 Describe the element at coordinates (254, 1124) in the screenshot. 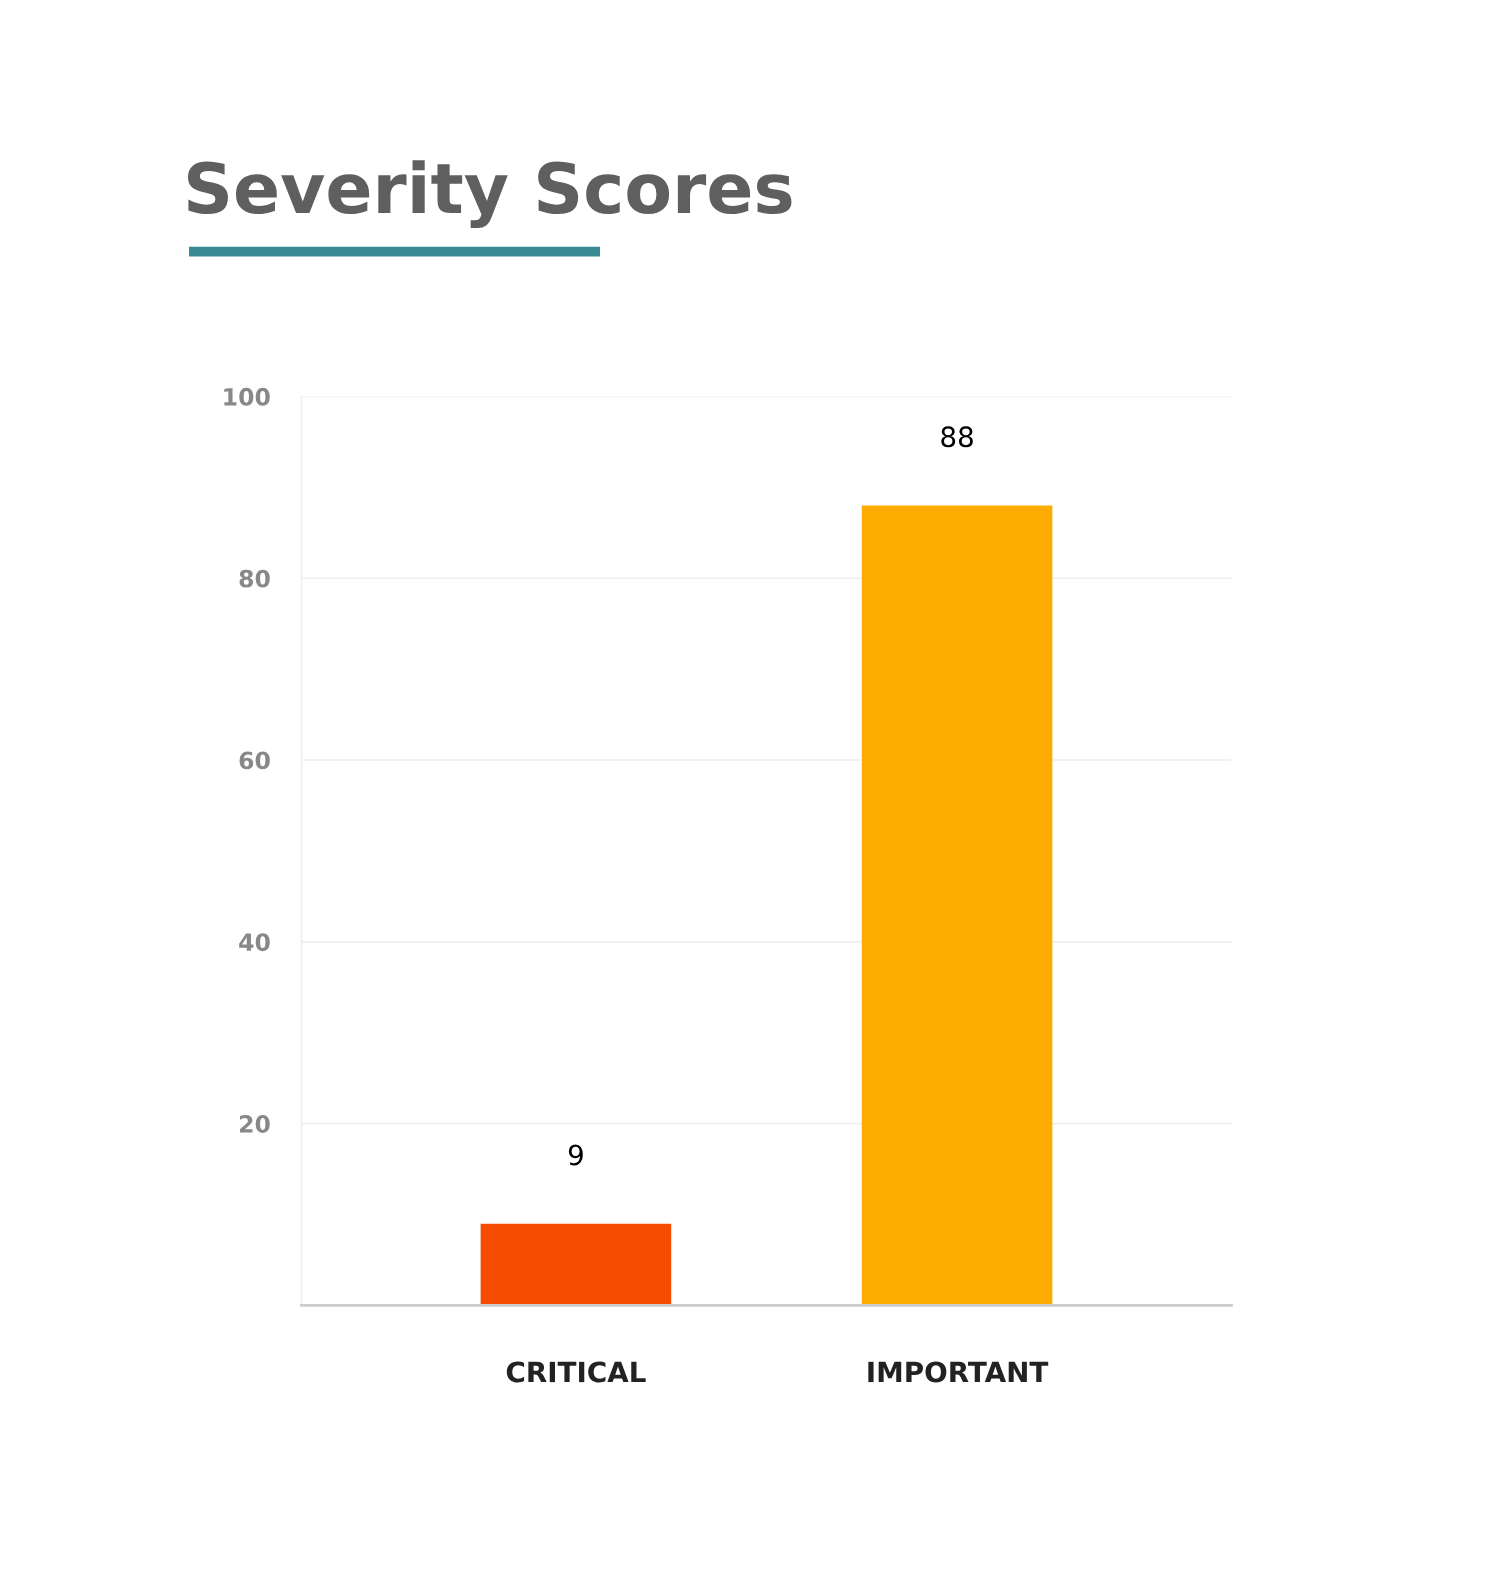

I see `y-tick-label: 20` at that location.